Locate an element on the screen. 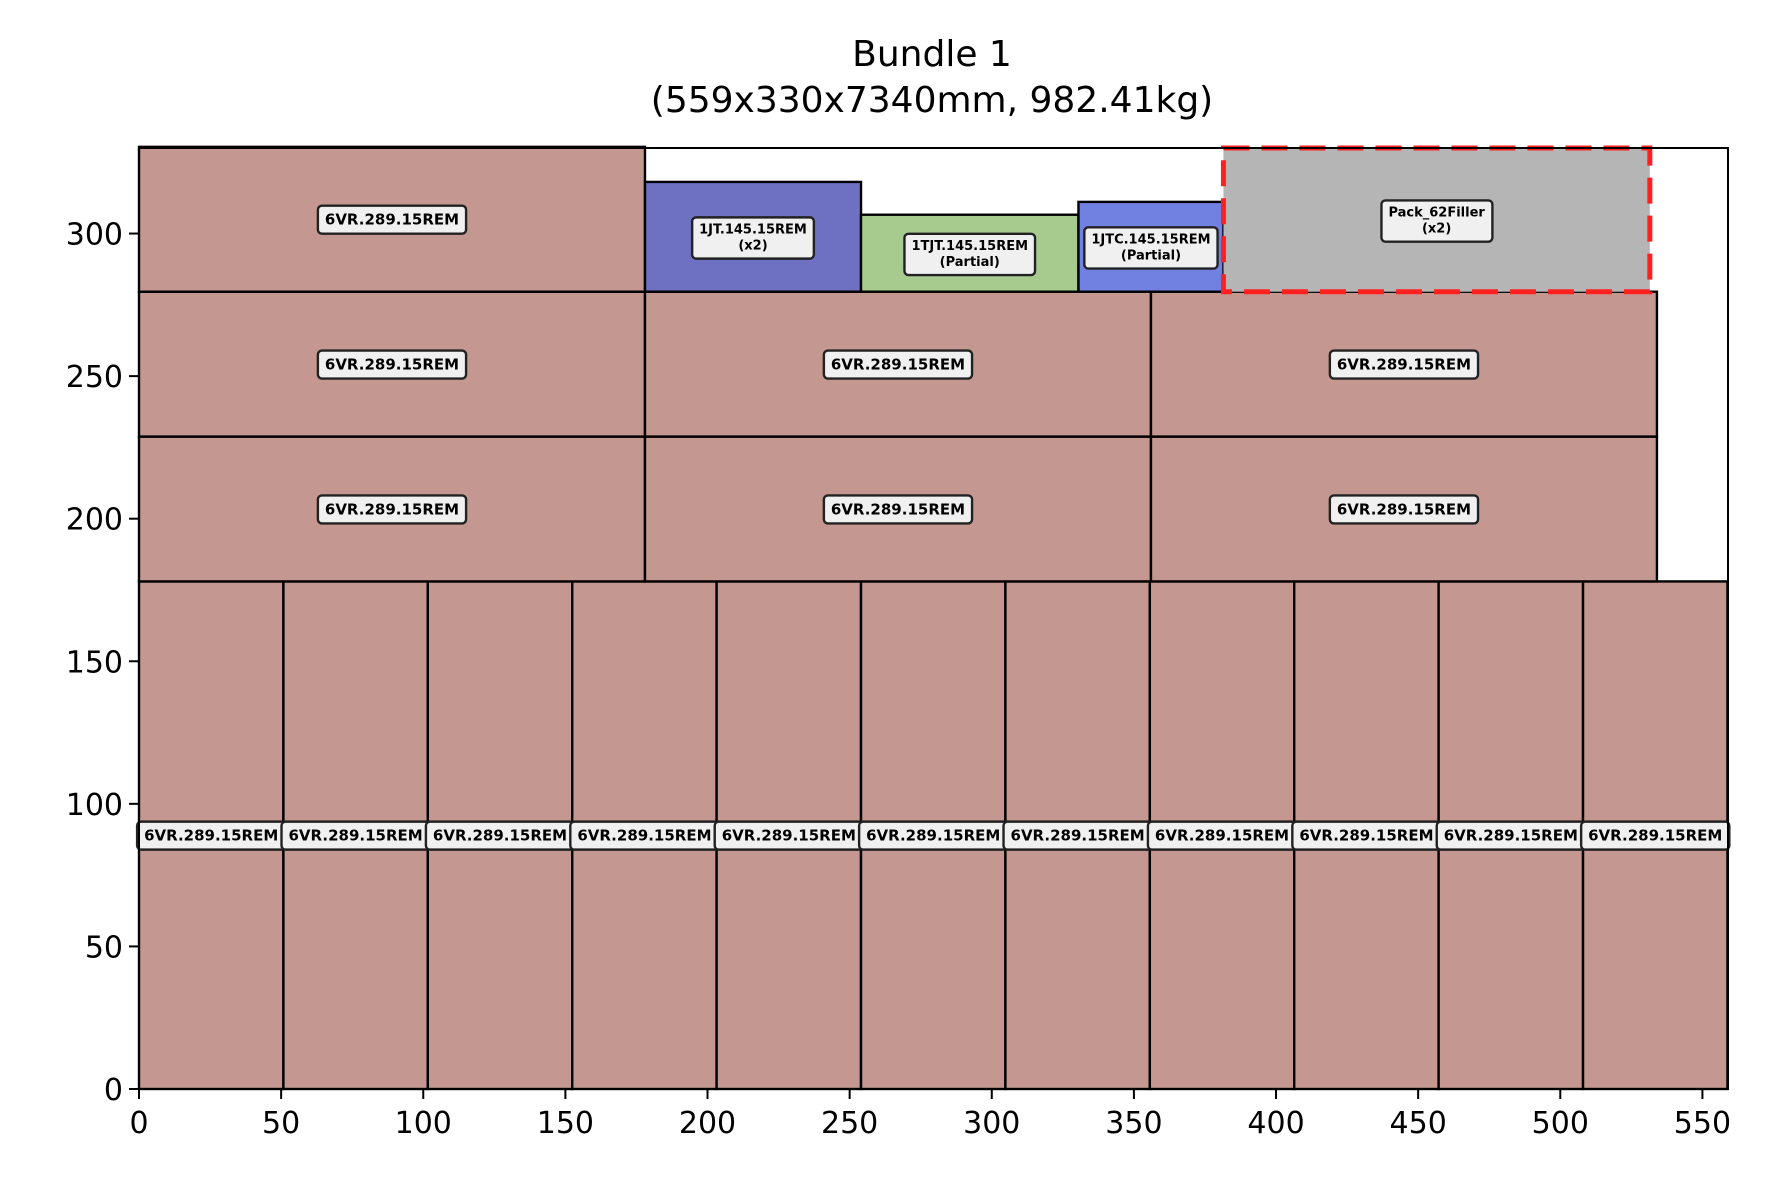 The width and height of the screenshot is (1767, 1185). box-label-text: 1TJT.145.15REM (Partial) is located at coordinates (969, 254).